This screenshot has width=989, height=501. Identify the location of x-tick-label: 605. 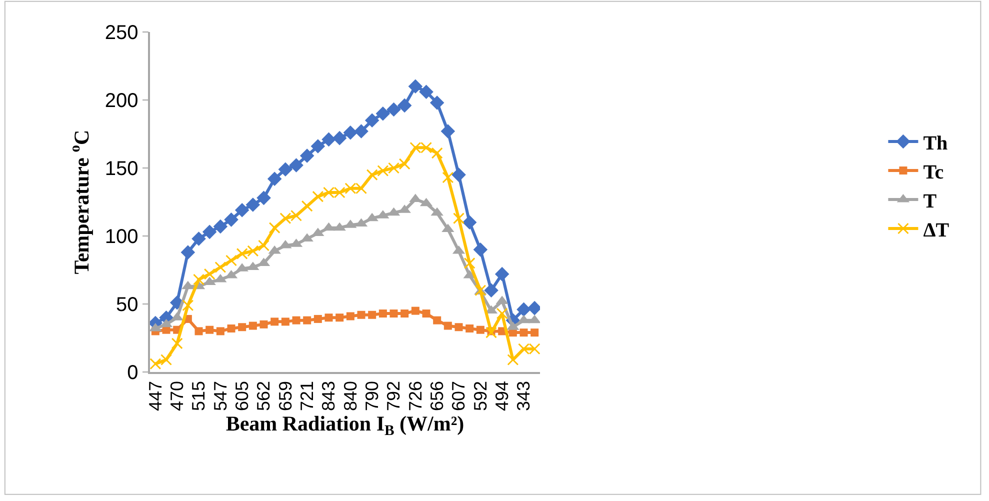
(242, 395).